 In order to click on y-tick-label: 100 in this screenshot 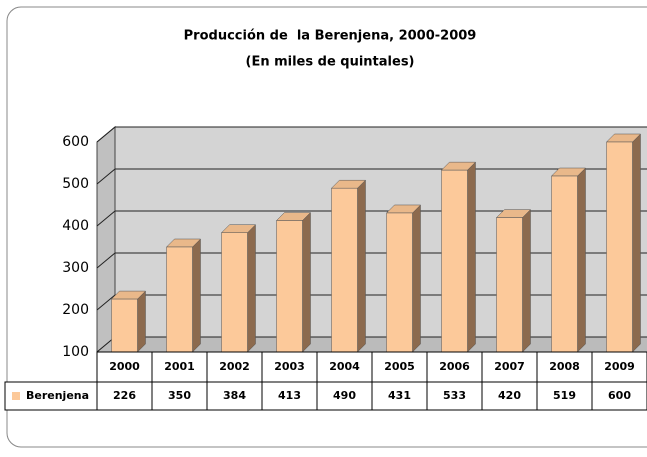, I will do `click(75, 352)`.